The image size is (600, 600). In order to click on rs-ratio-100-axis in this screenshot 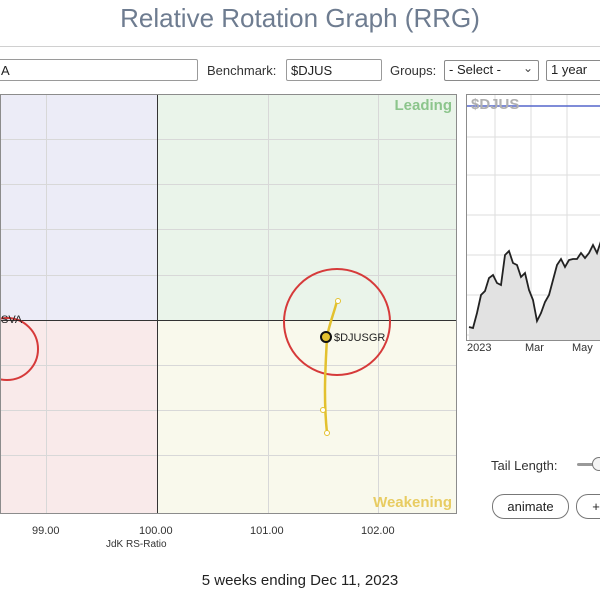, I will do `click(157, 304)`.